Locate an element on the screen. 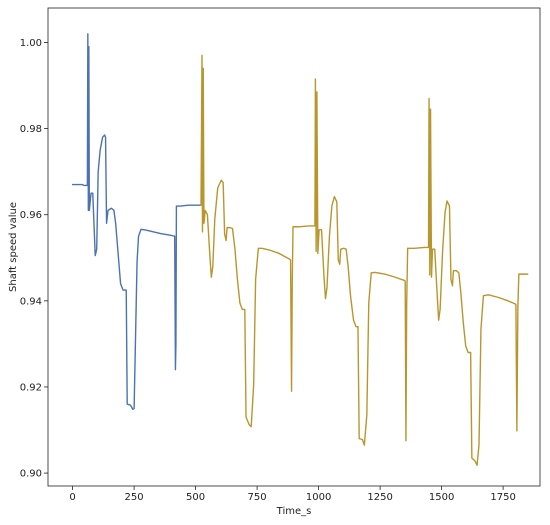 The height and width of the screenshot is (525, 550). x-tick-label: 750 is located at coordinates (257, 497).